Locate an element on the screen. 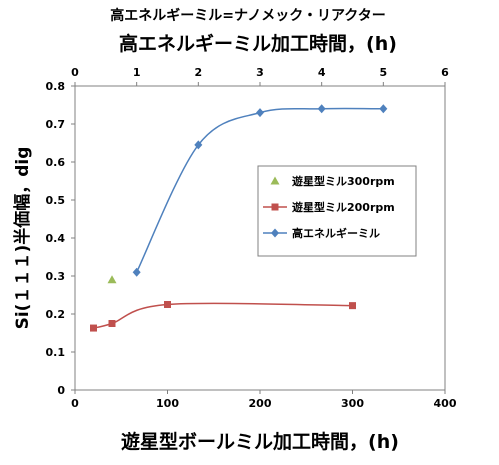  chart-heading: 高エネルギーミル=ナノメック・リアクター is located at coordinates (248, 15).